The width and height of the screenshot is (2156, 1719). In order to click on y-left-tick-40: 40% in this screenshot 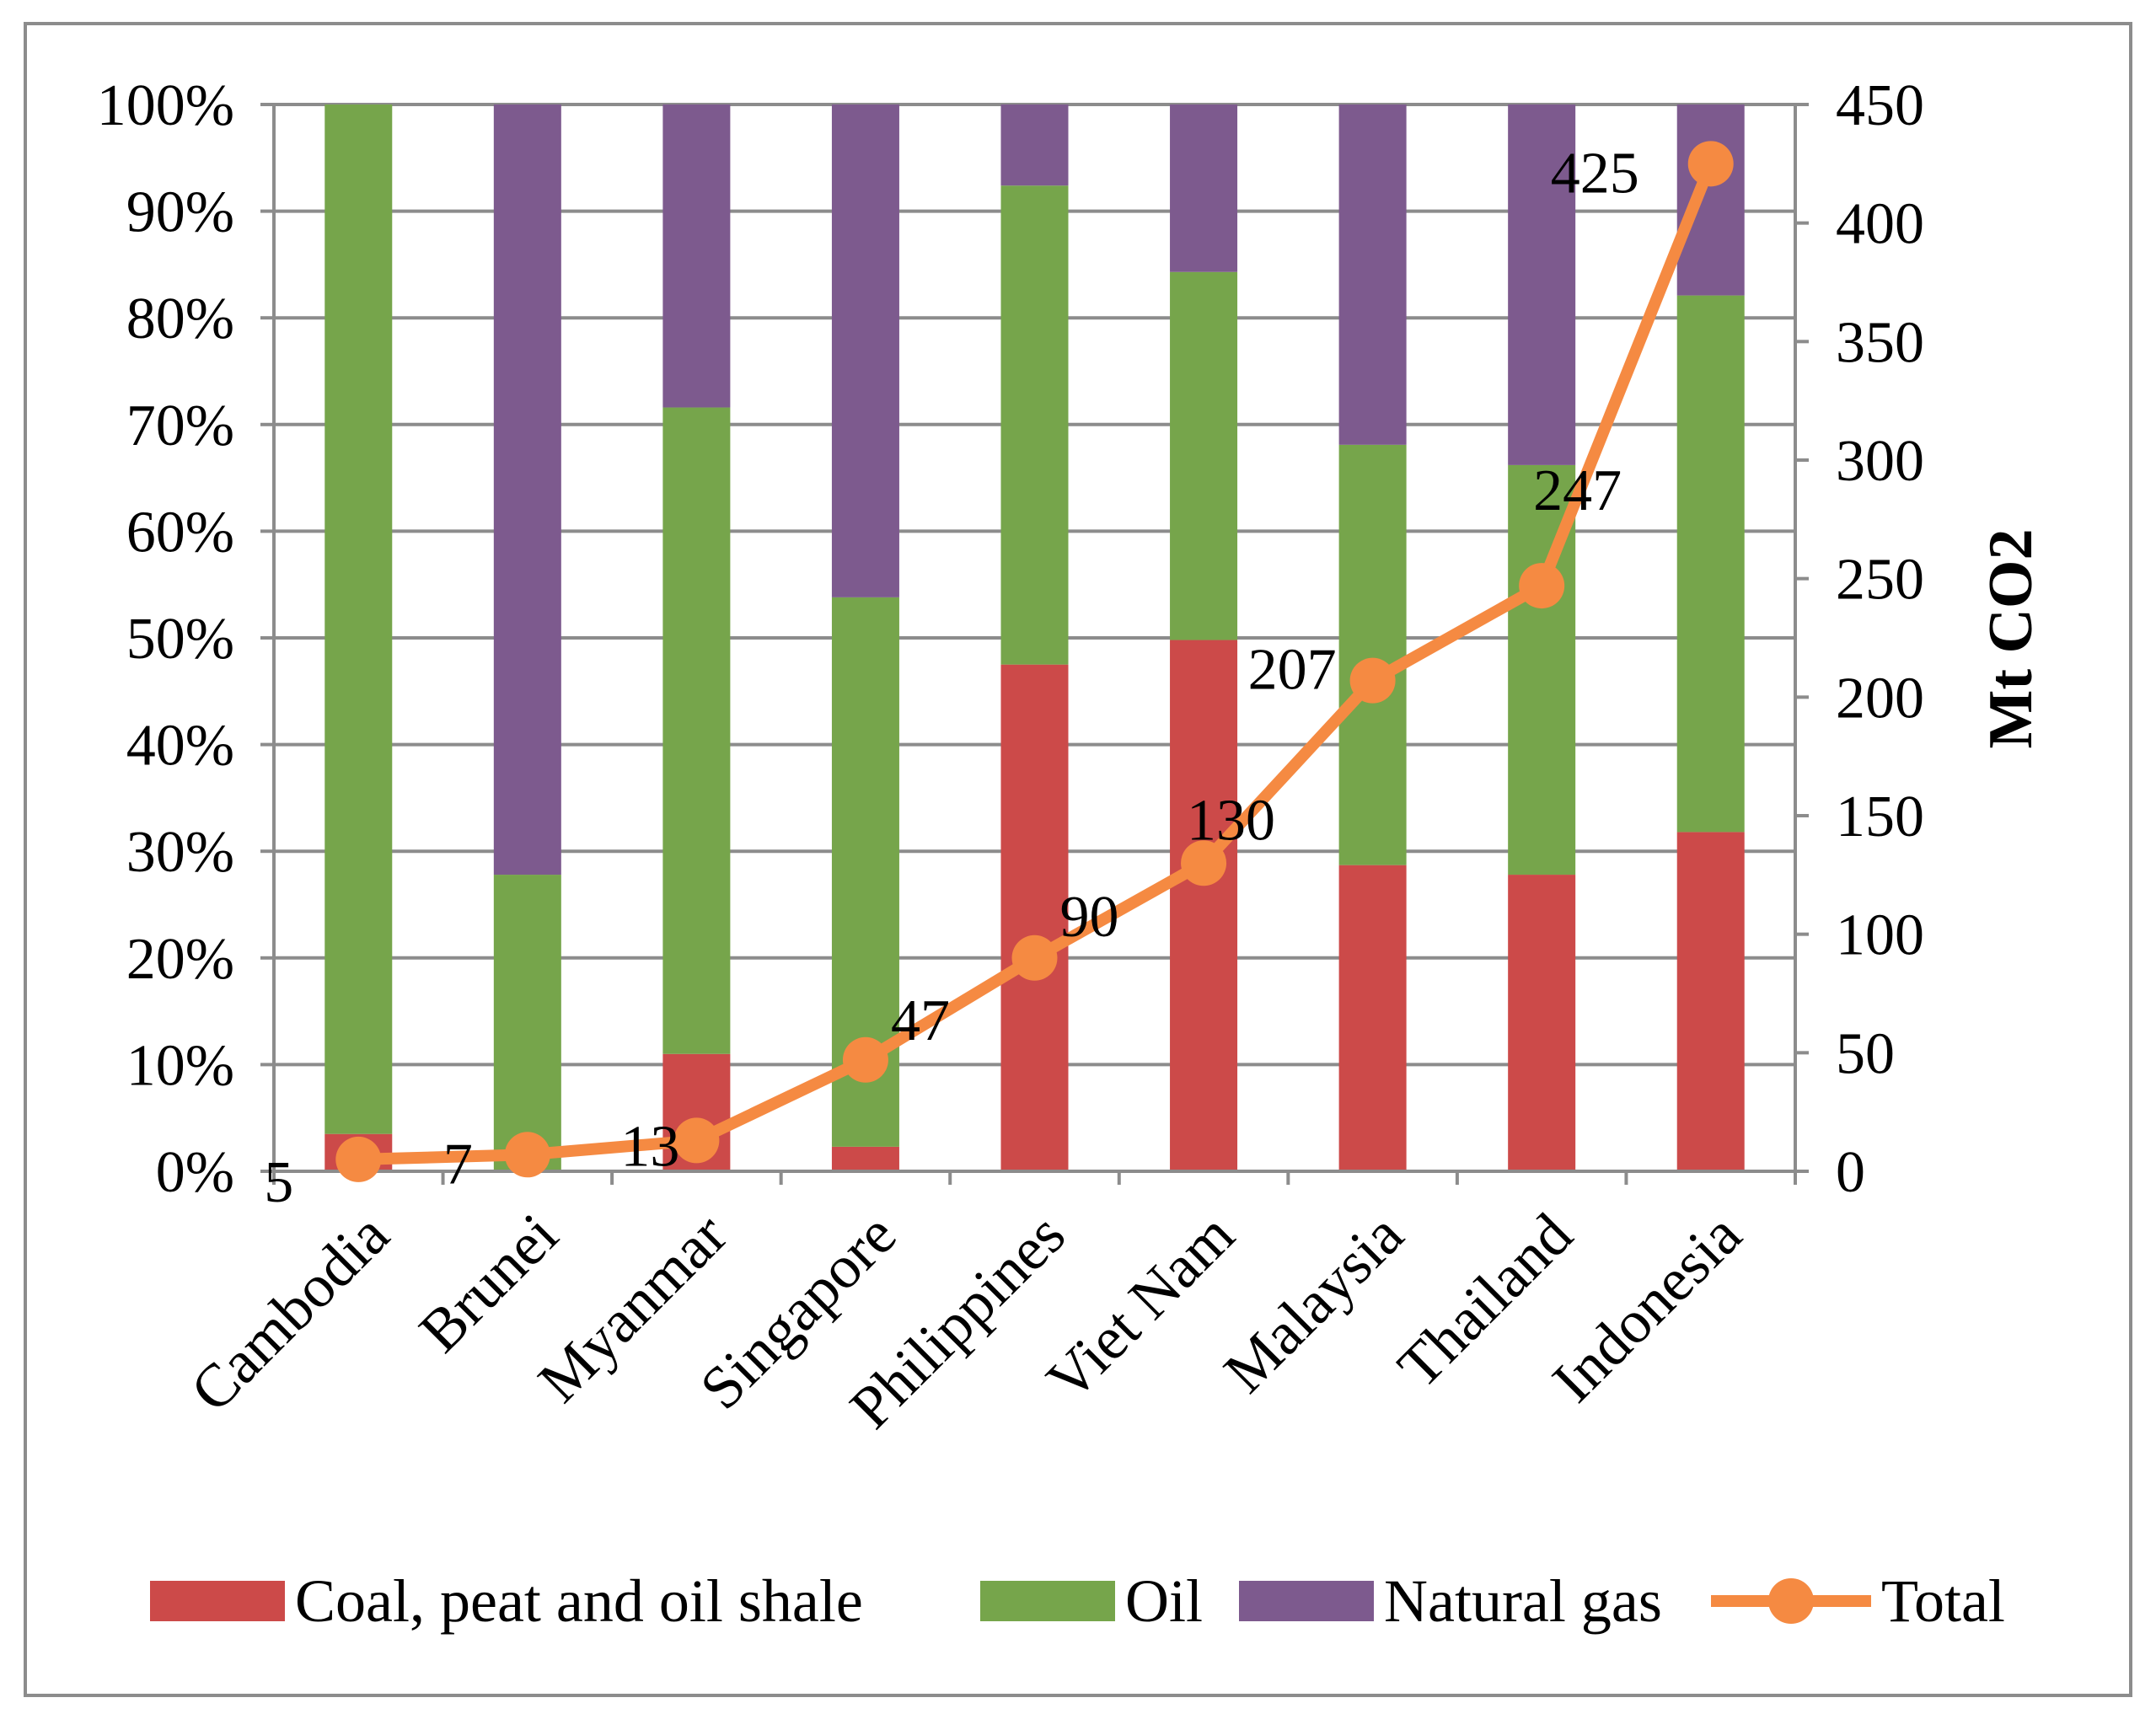, I will do `click(180, 746)`.